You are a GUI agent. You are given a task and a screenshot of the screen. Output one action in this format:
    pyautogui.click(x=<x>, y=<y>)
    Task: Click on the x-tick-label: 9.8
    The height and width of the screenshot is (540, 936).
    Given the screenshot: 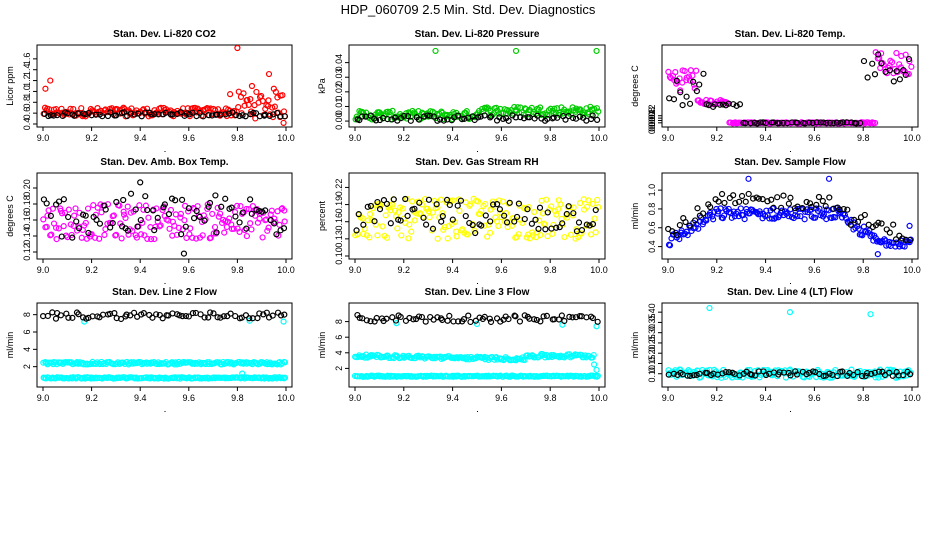 What is the action you would take?
    pyautogui.click(x=237, y=398)
    